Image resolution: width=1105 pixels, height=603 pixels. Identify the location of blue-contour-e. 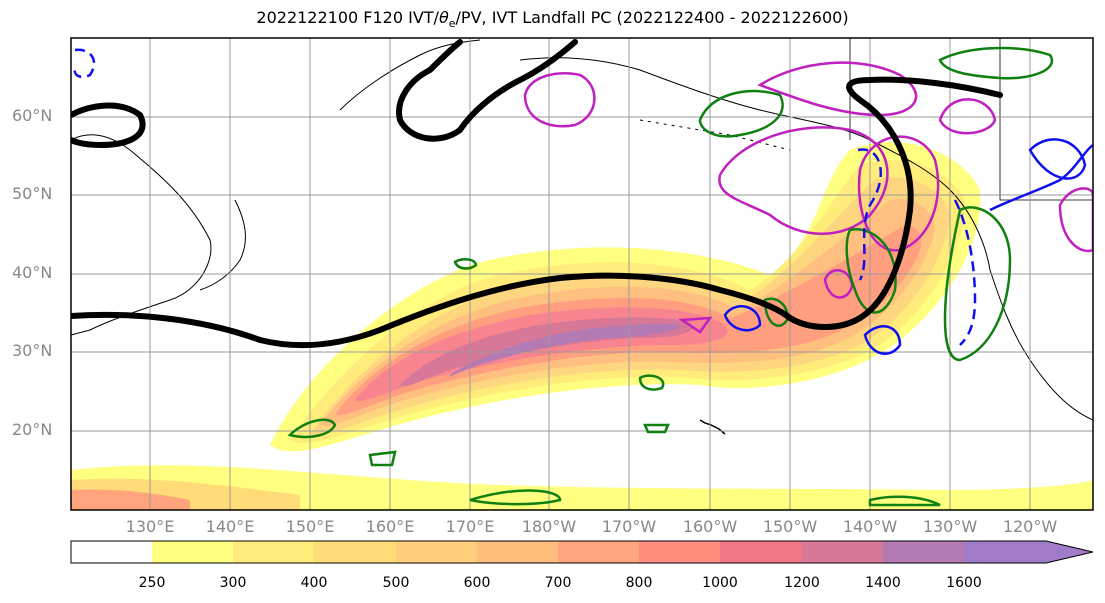
(882, 340).